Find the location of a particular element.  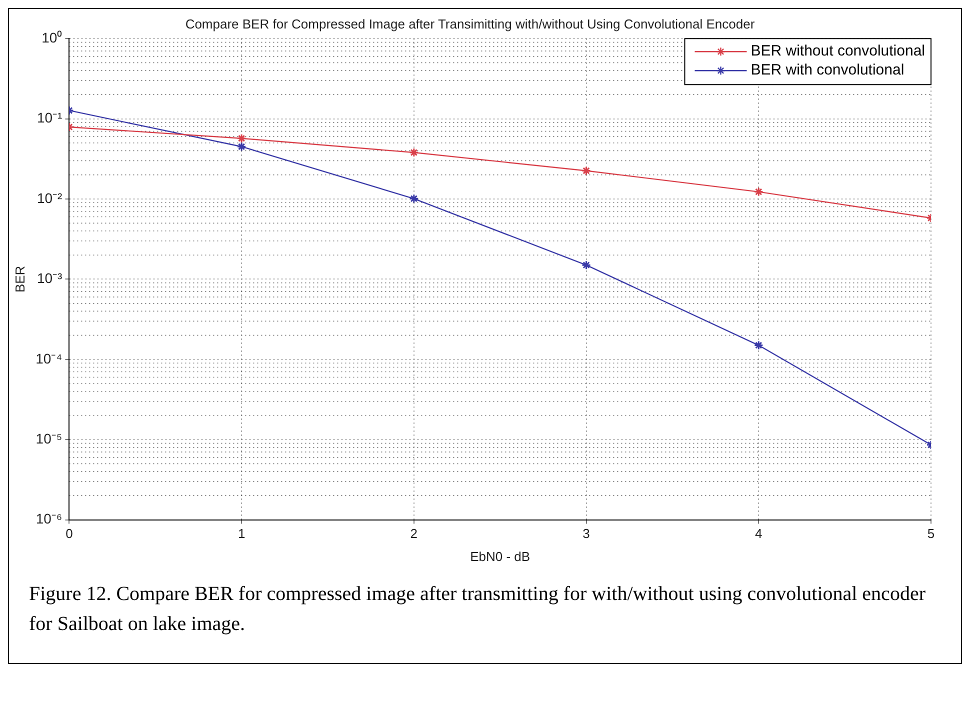

chart-title: Compare BER for Compressed Image after Transimitting with/without Using Convolutional Encoder is located at coordinates (470, 24).